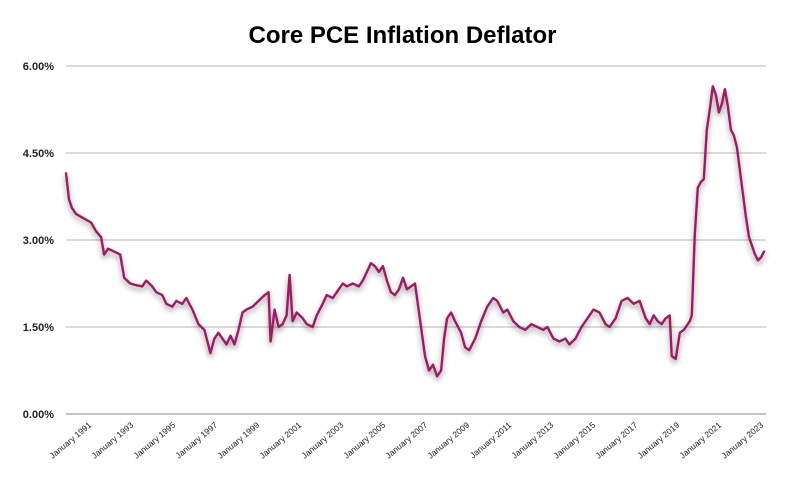 This screenshot has height=488, width=805. What do you see at coordinates (364, 440) in the screenshot?
I see `x-tick-label: January 2005` at bounding box center [364, 440].